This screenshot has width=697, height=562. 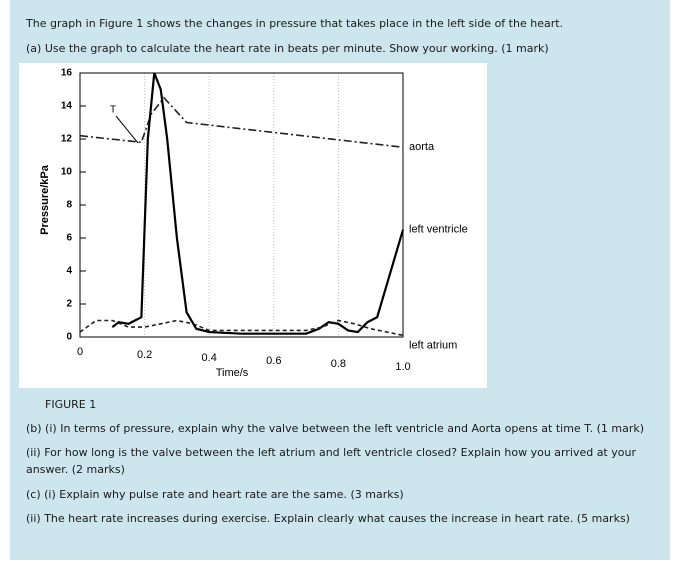 What do you see at coordinates (113, 110) in the screenshot?
I see `annotation: T` at bounding box center [113, 110].